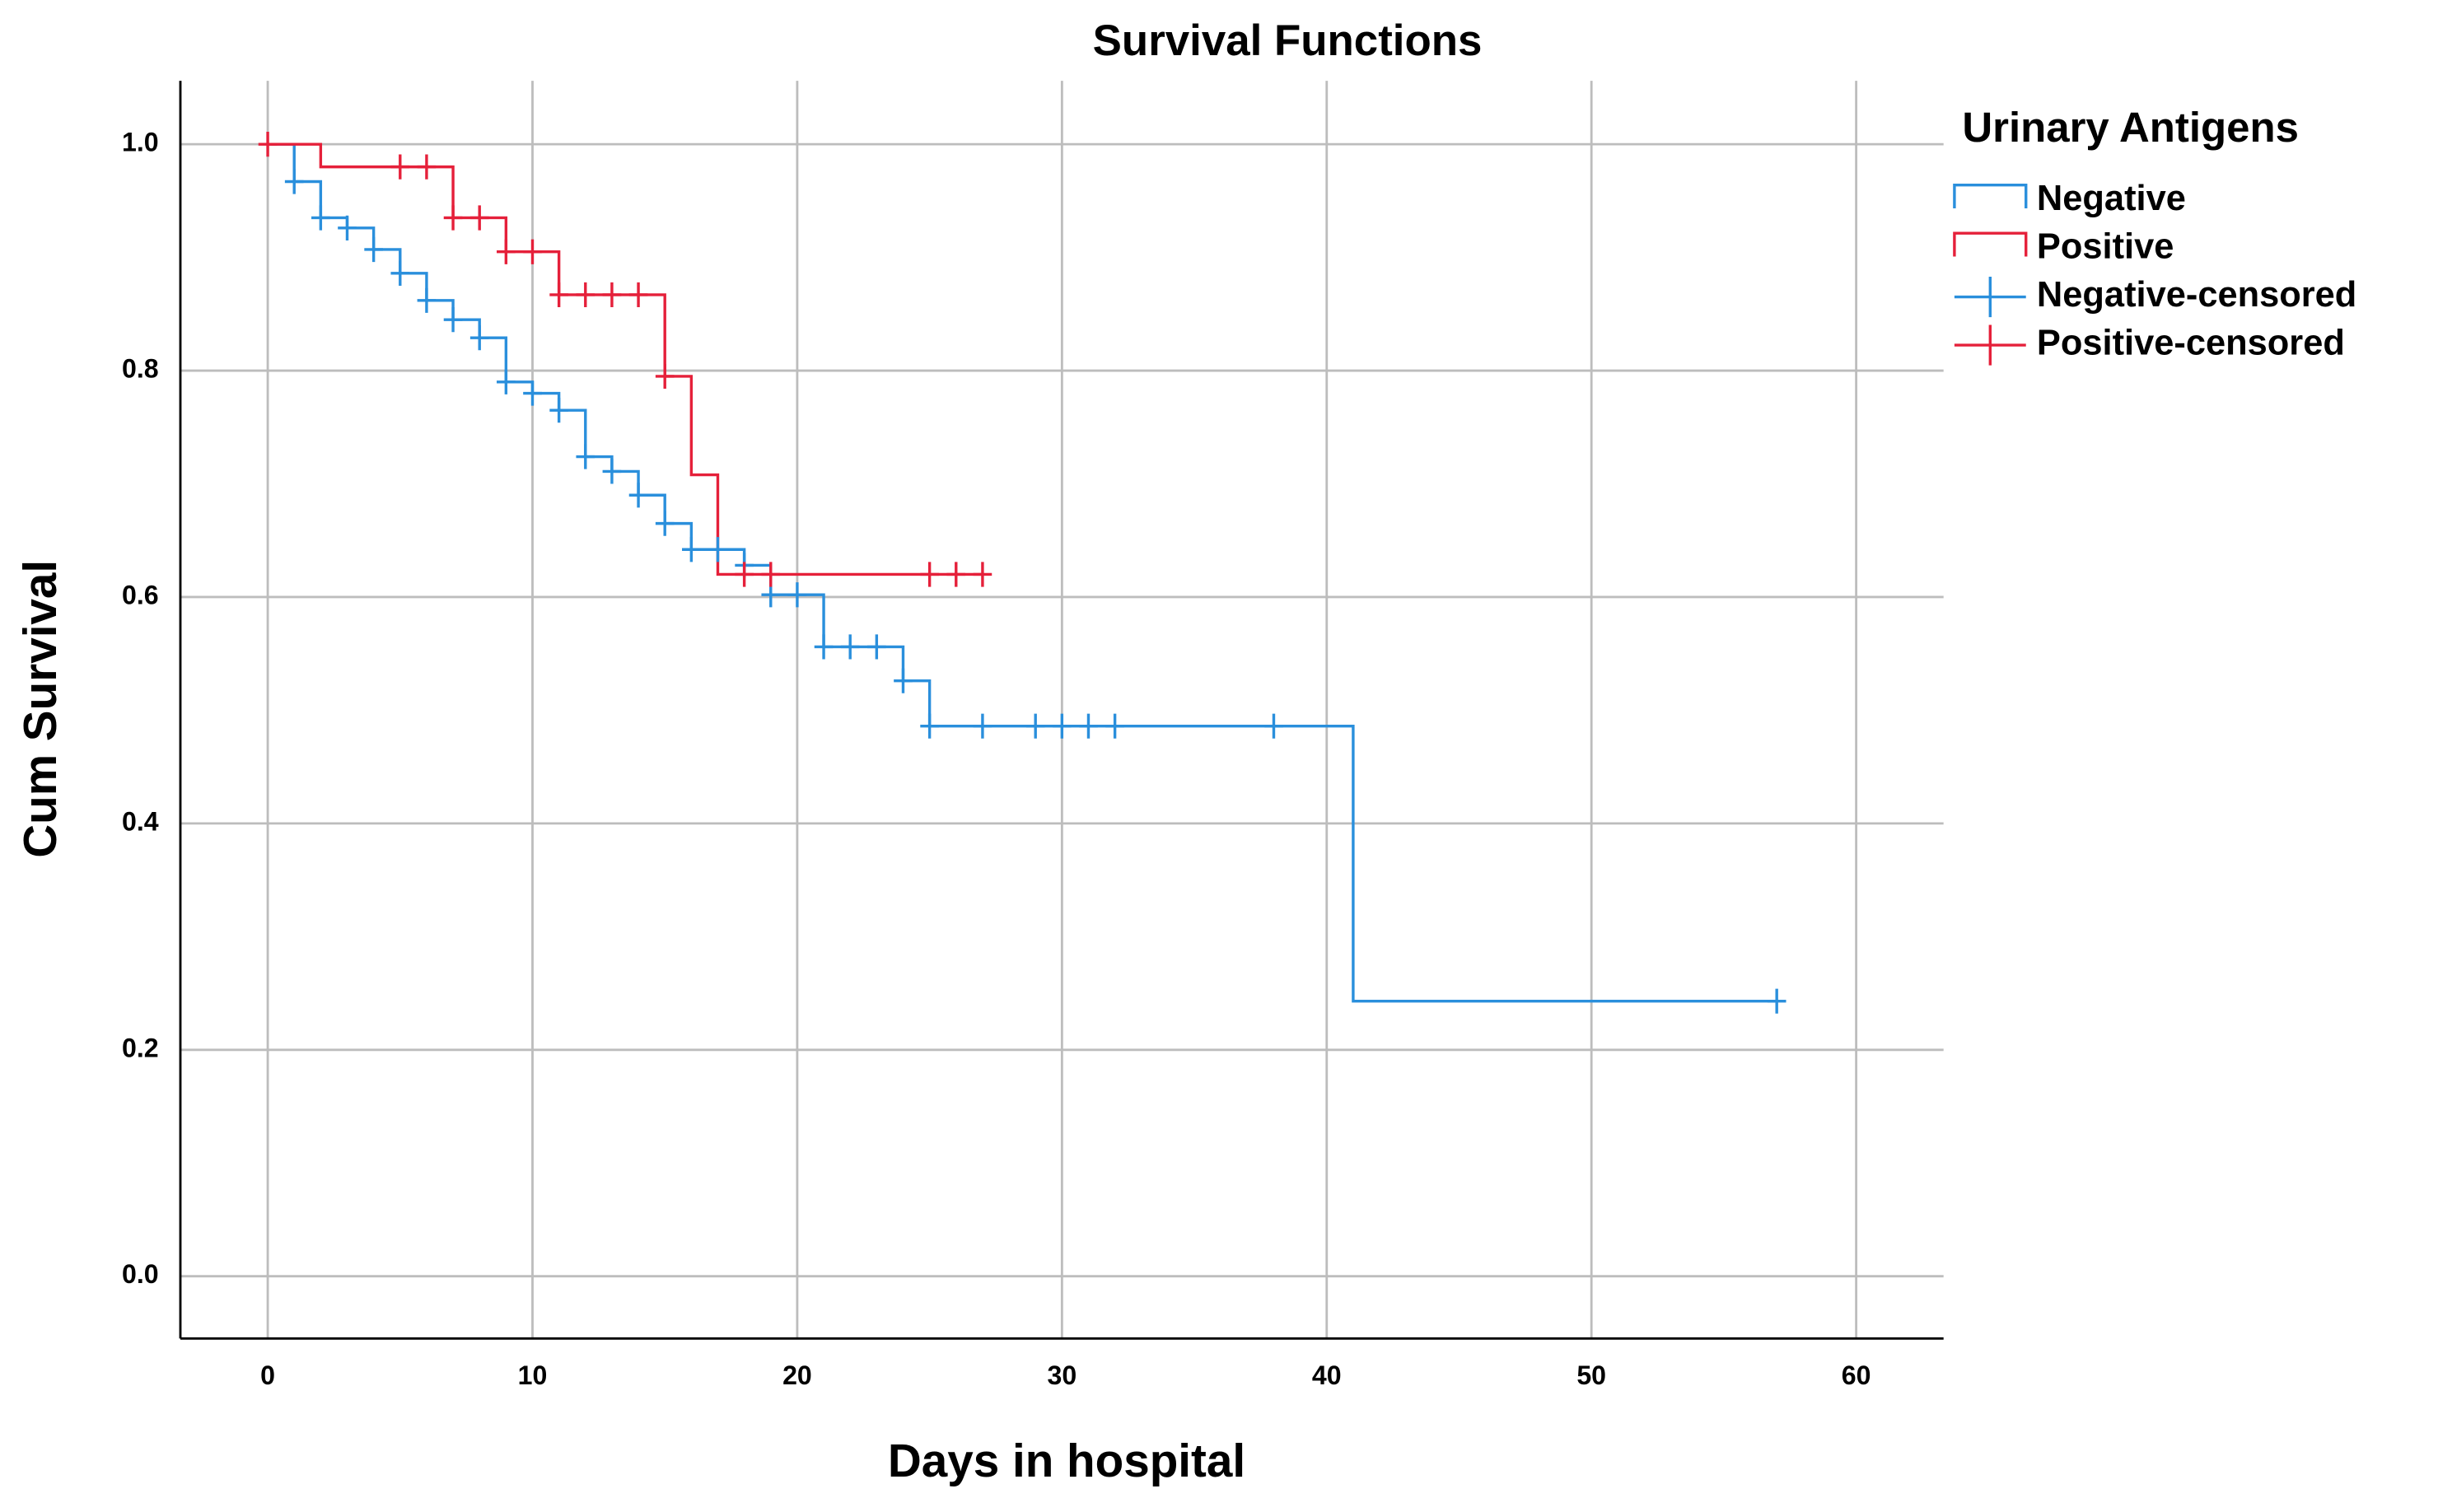 This screenshot has width=2438, height=1512. I want to click on x-tick-label: 0, so click(267, 1375).